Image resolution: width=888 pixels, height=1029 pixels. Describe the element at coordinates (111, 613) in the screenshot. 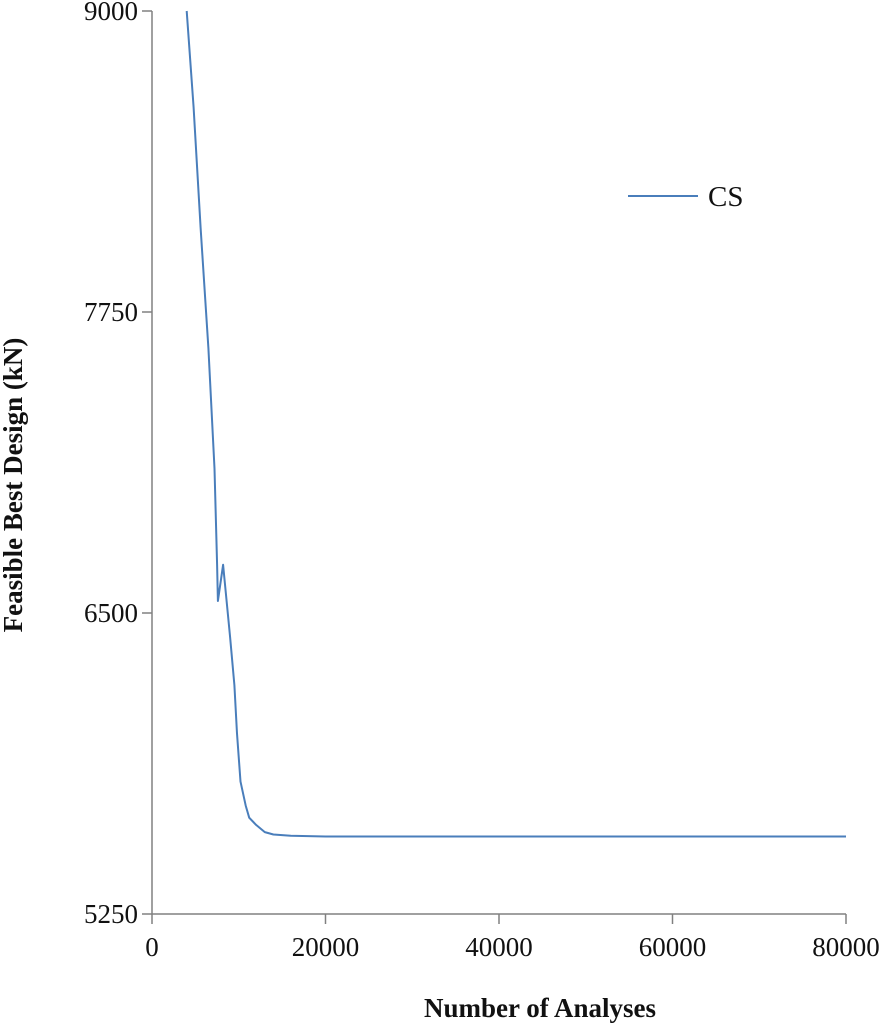

I see `y-tick-label: 6500` at that location.